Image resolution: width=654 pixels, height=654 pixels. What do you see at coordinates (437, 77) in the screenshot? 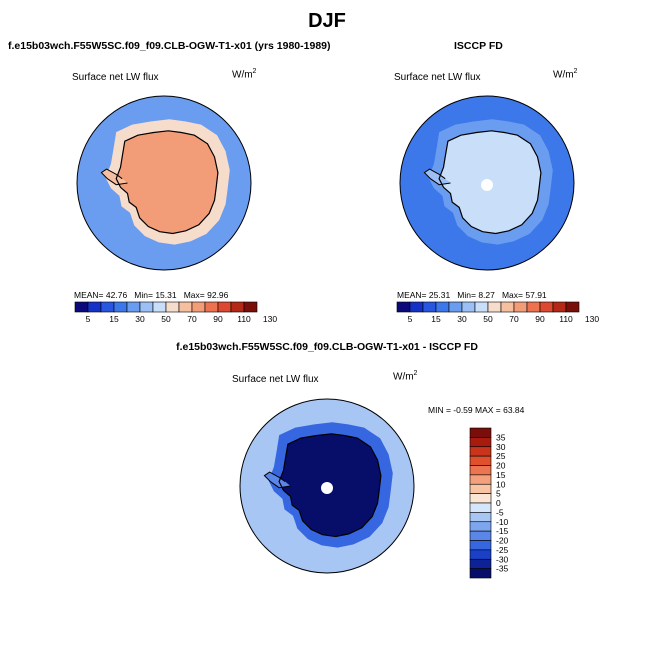
I see `obs-panel-label: Surface net LW flux` at bounding box center [437, 77].